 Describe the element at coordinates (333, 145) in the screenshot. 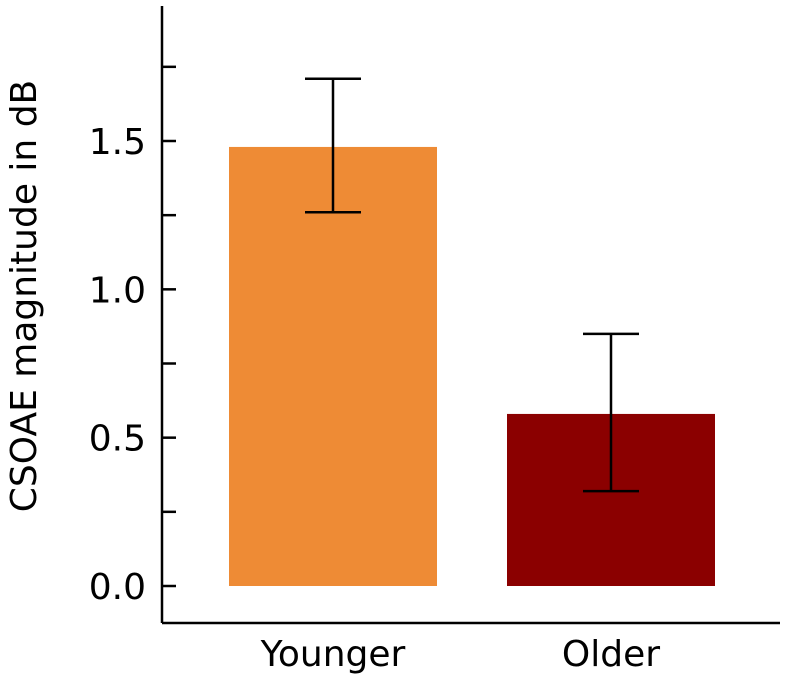

I see `error-bar-younger` at that location.